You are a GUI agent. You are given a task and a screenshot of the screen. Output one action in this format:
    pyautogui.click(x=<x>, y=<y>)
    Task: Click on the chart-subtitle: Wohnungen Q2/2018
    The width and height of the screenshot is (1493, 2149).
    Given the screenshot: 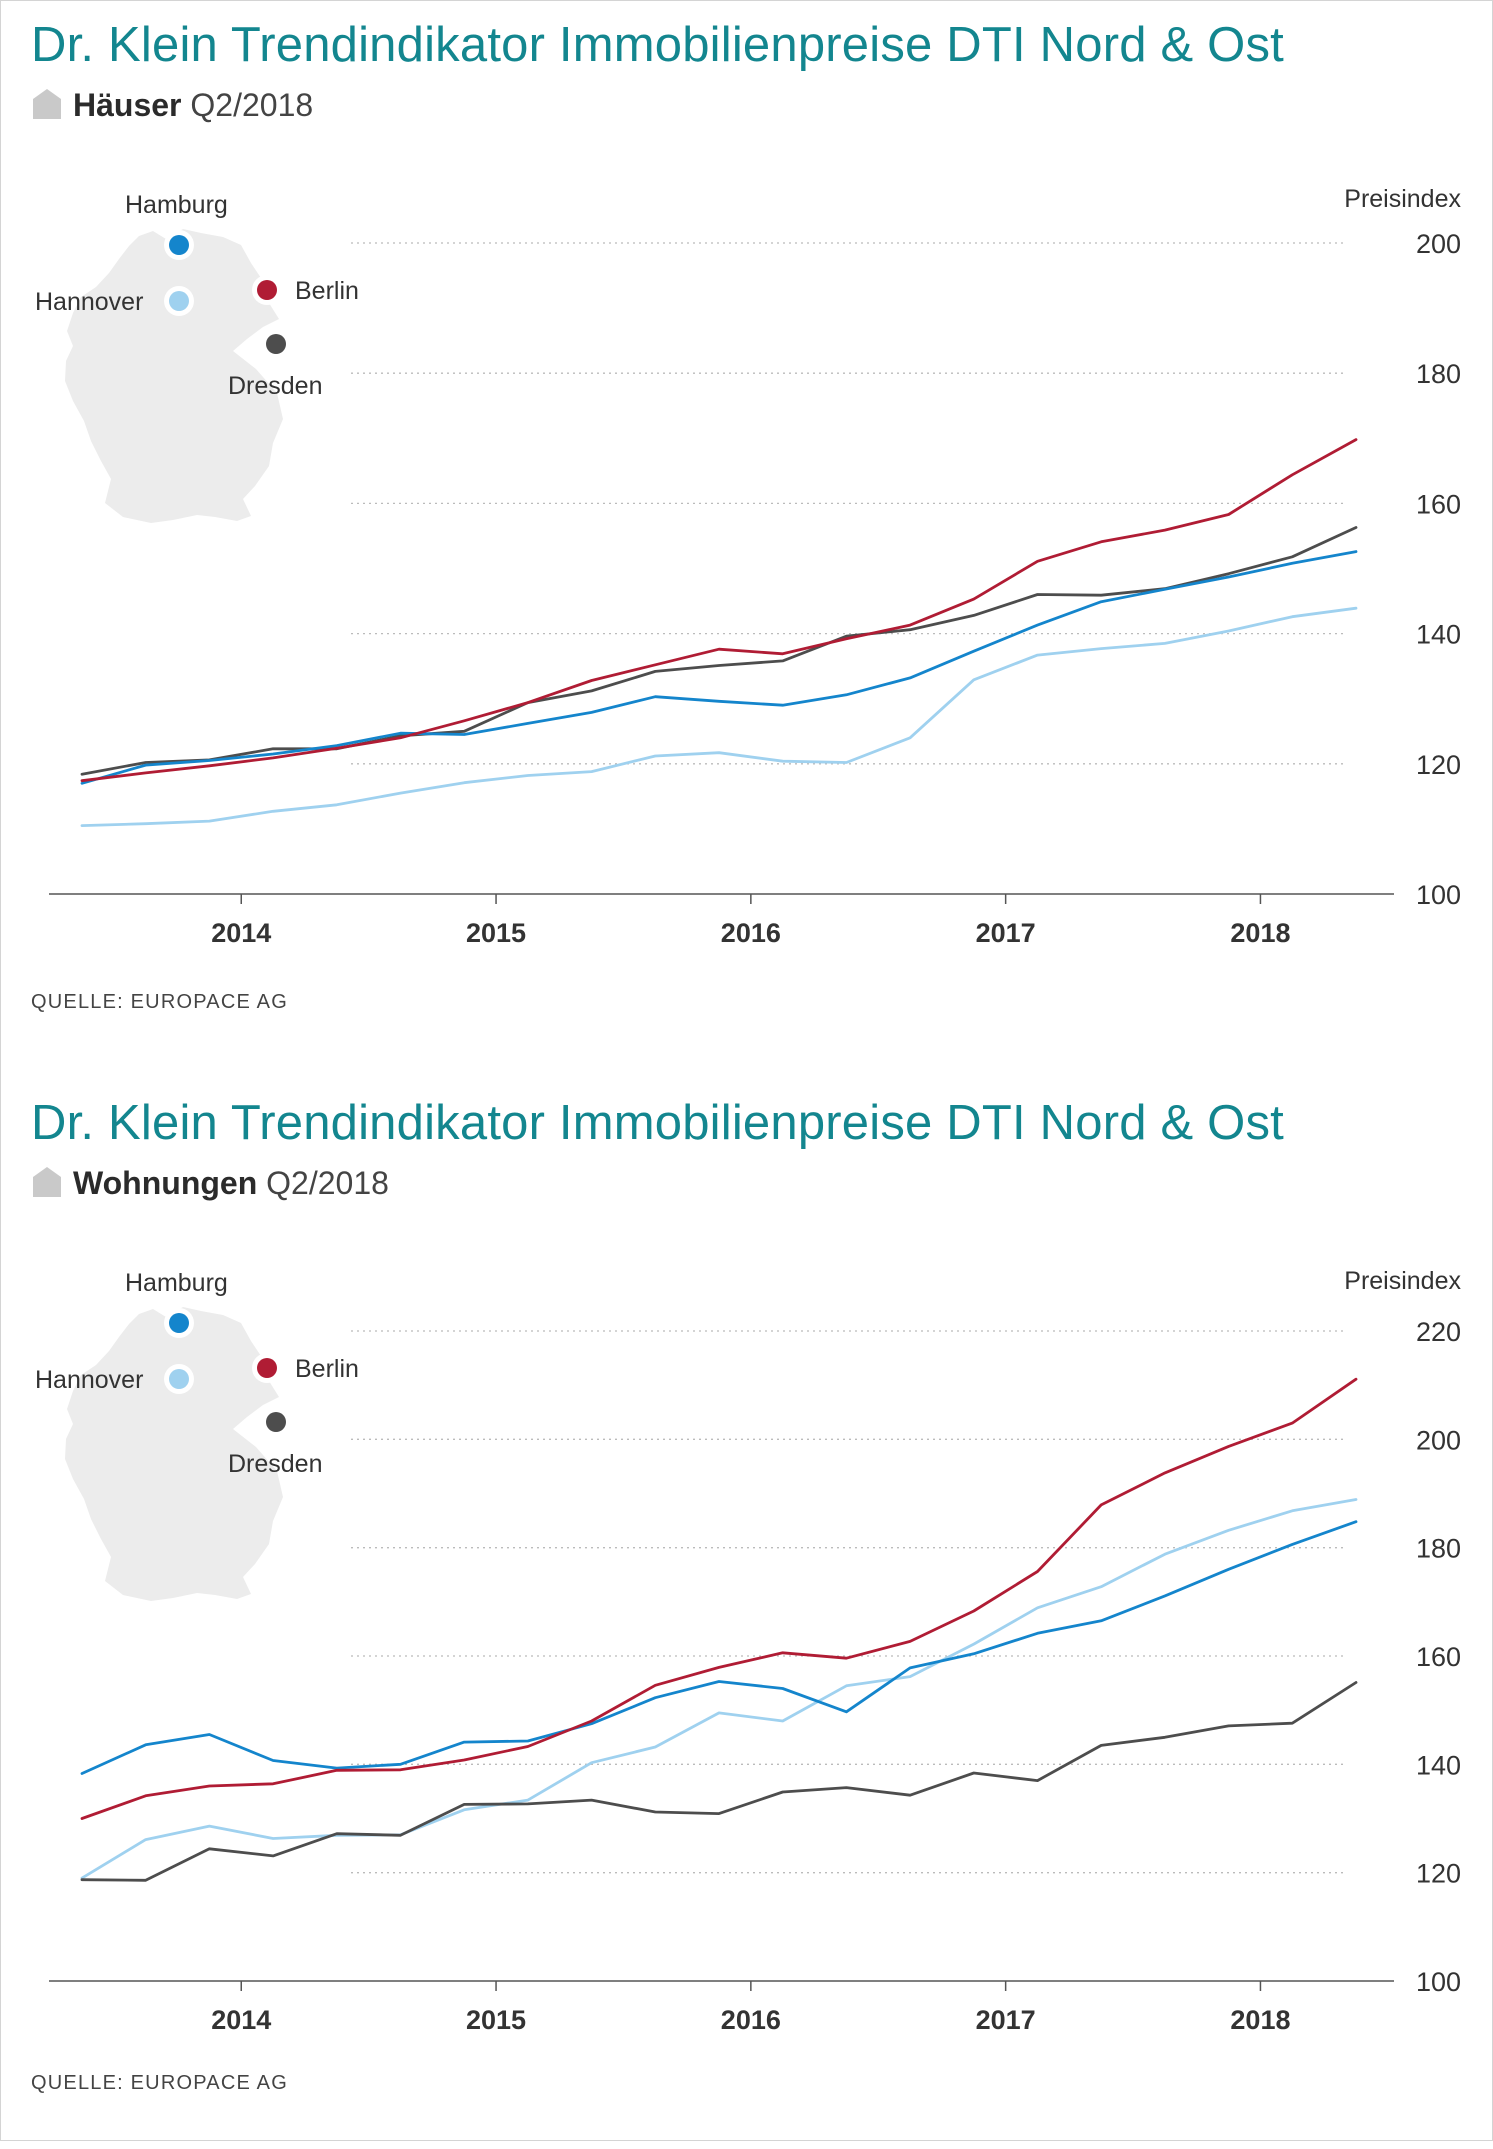 What is the action you would take?
    pyautogui.click(x=211, y=1183)
    